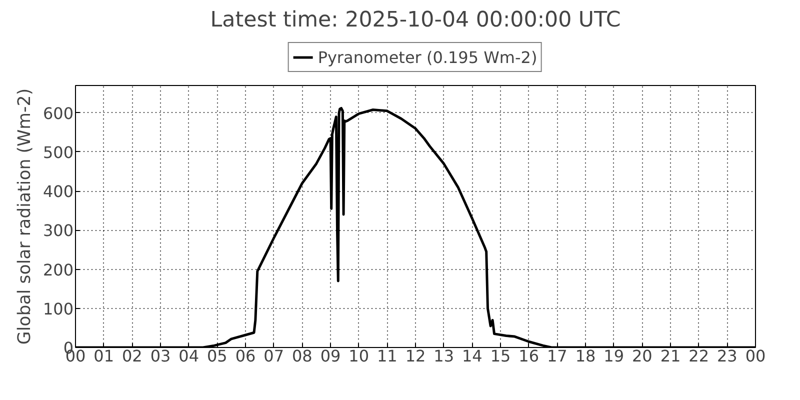 The image size is (800, 400). I want to click on x-tick-label: 16, so click(529, 356).